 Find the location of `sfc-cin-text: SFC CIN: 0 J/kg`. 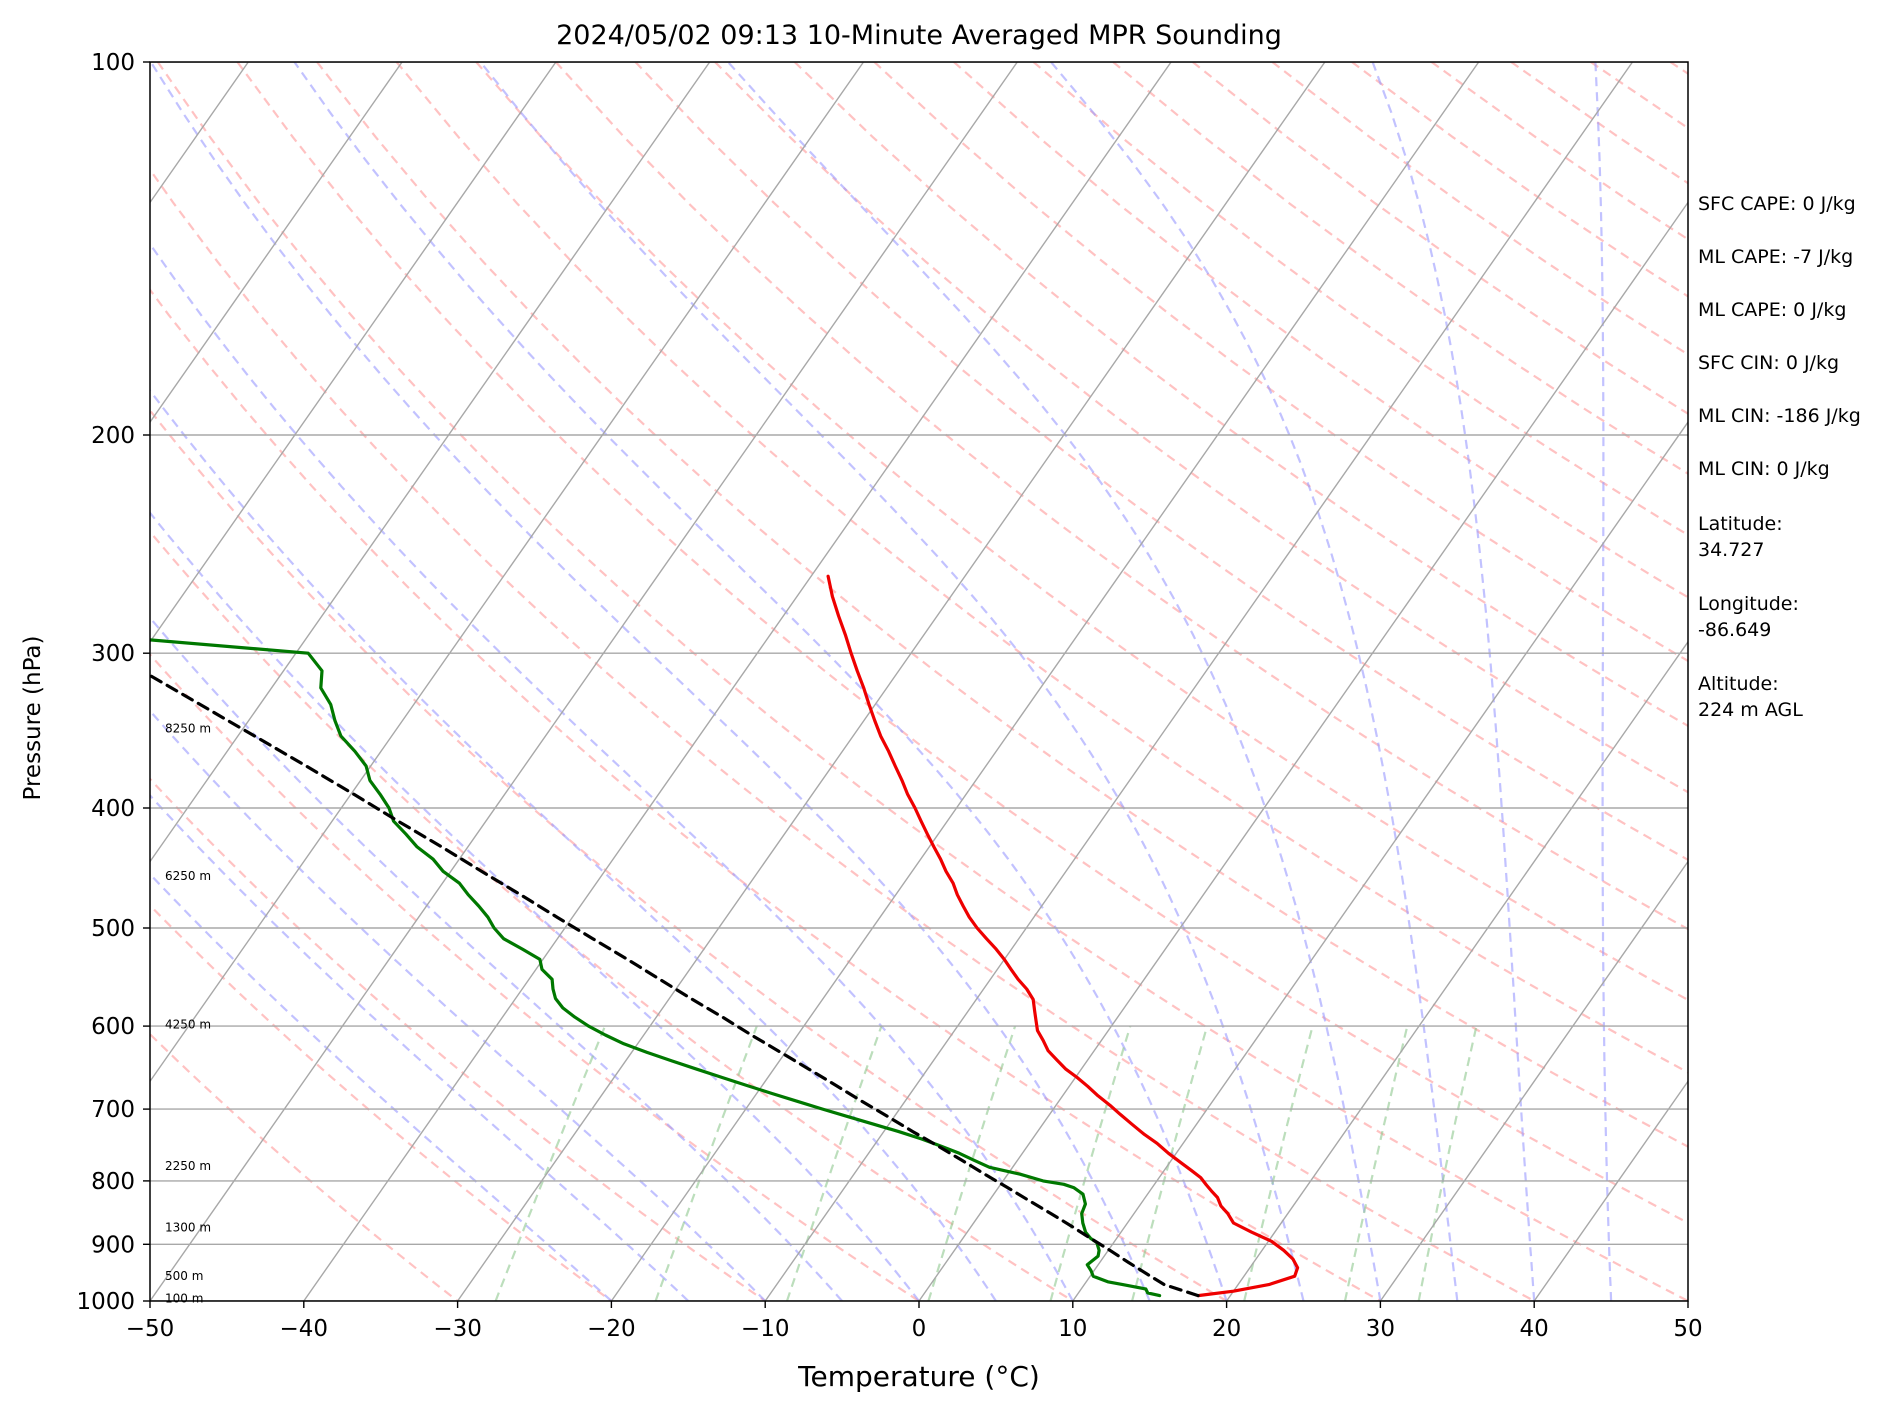

sfc-cin-text: SFC CIN: 0 J/kg is located at coordinates (1768, 363).